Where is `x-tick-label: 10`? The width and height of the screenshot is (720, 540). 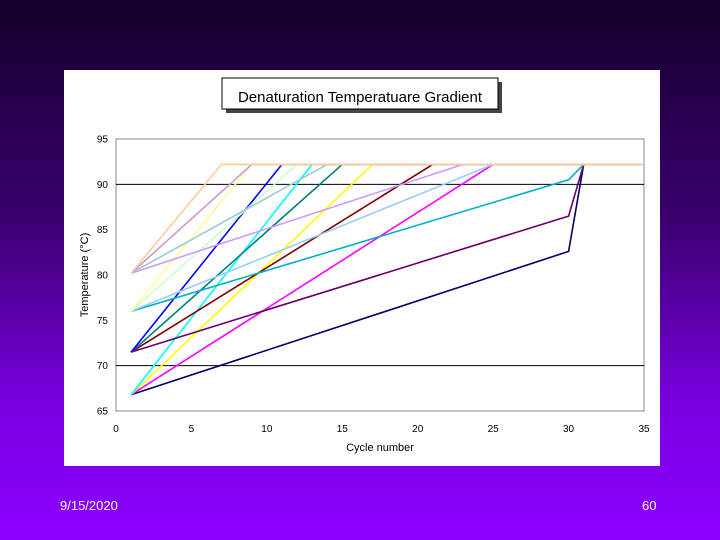 x-tick-label: 10 is located at coordinates (267, 429).